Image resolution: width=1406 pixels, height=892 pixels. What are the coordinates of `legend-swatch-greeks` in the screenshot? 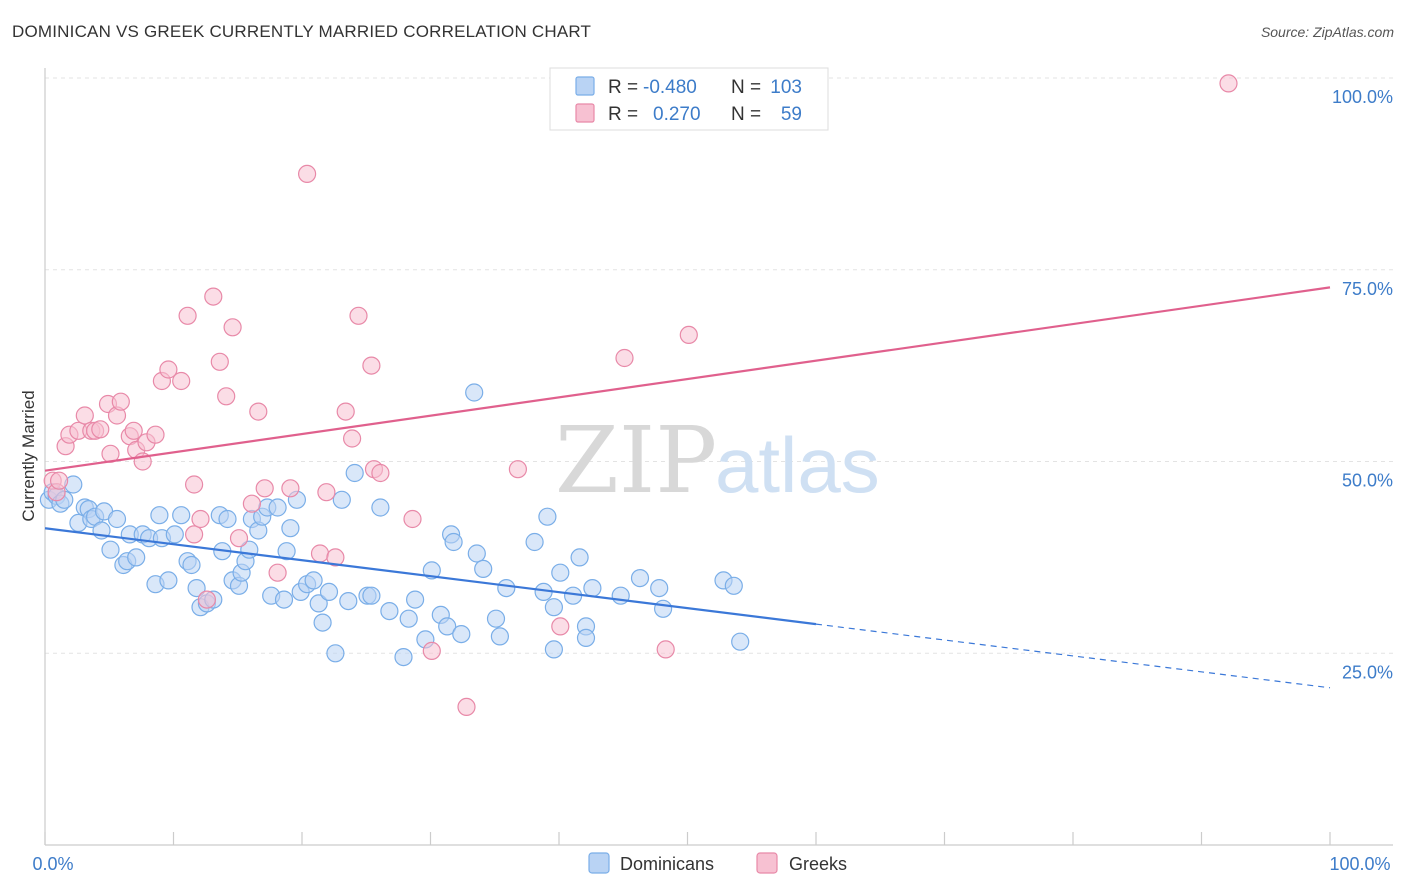 It's located at (585, 113).